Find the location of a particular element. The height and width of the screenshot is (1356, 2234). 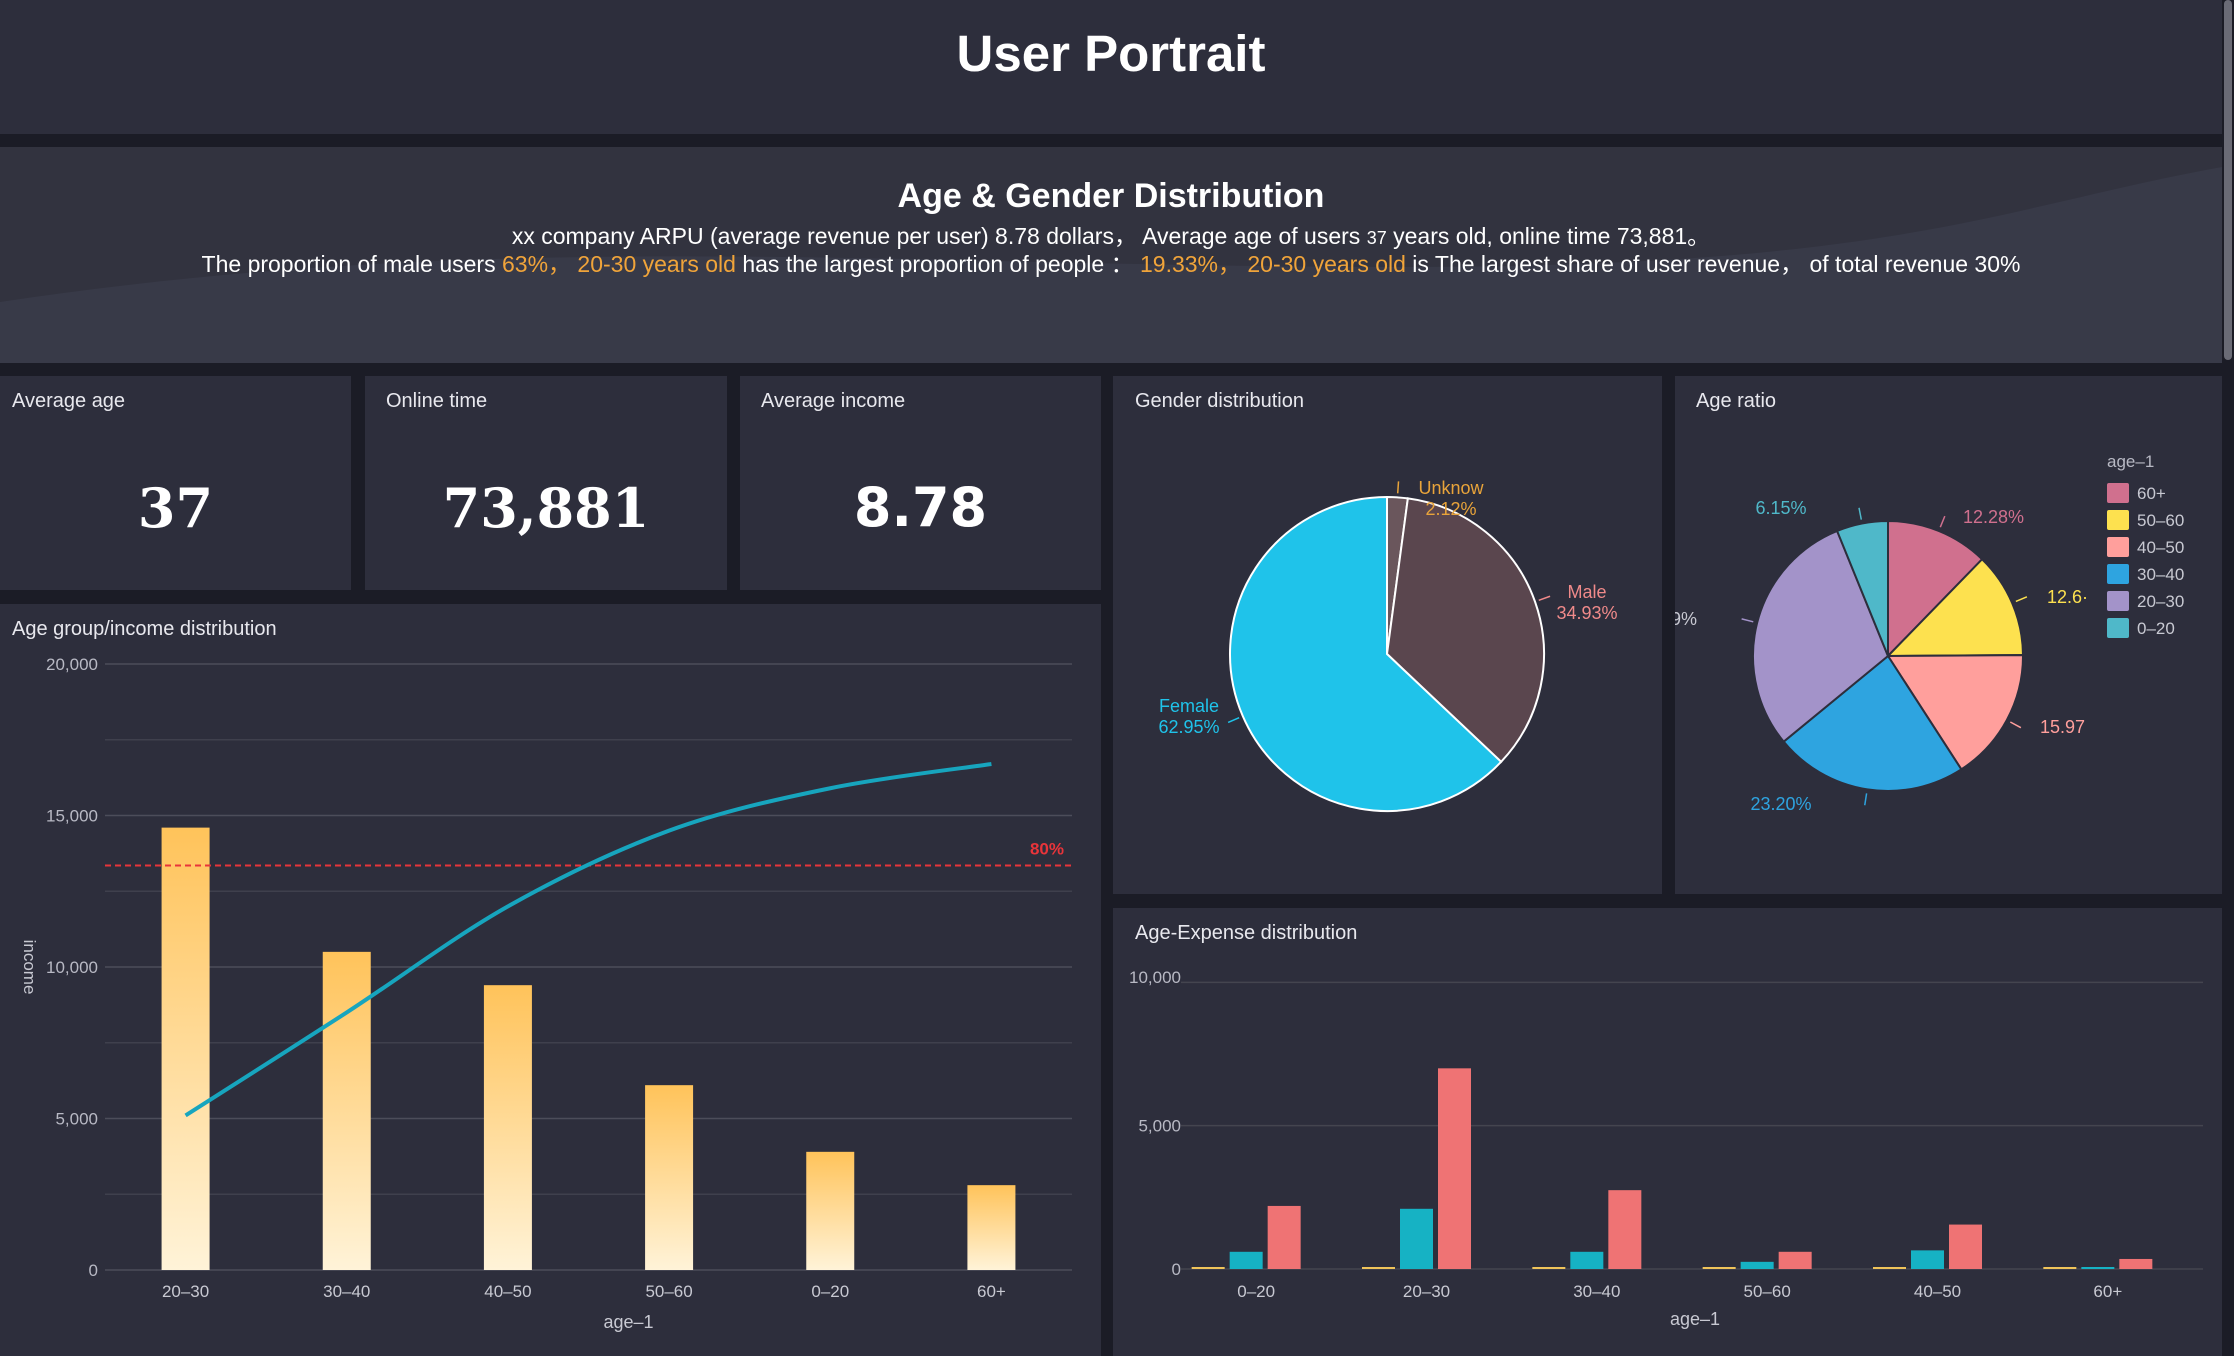

page-title: User Portrait is located at coordinates (1111, 53).